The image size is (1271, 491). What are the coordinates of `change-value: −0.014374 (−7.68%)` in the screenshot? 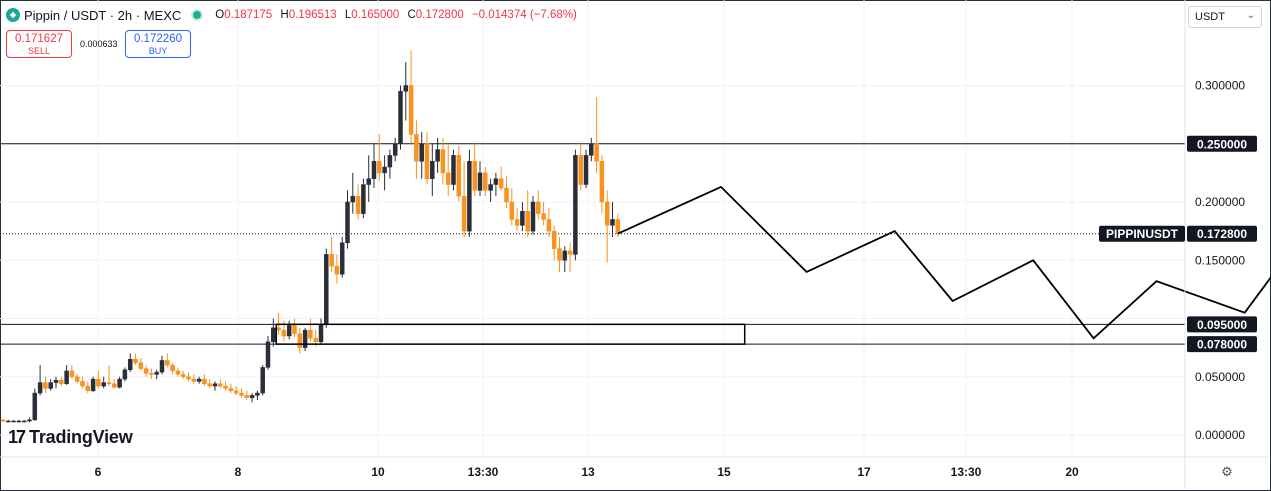 It's located at (524, 15).